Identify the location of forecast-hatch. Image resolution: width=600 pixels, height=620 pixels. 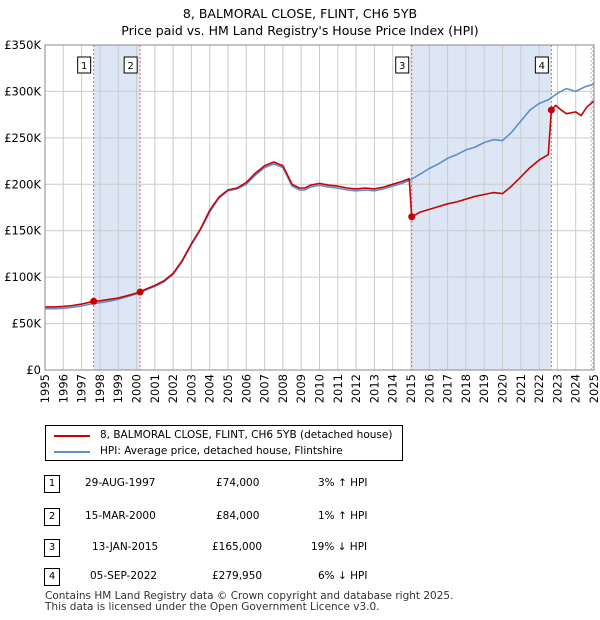
(592, 207).